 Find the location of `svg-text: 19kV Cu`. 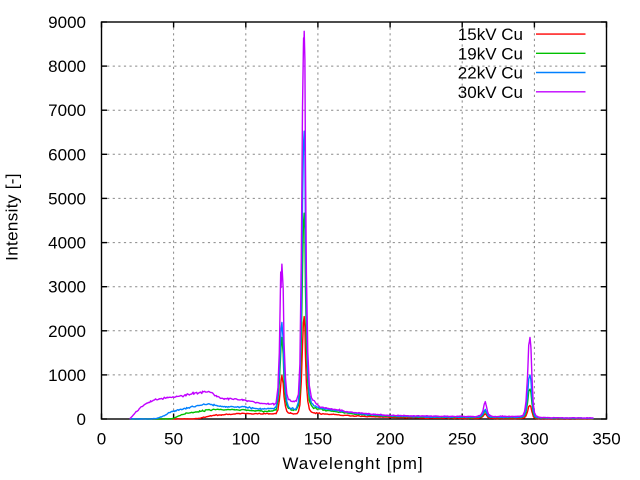

svg-text: 19kV Cu is located at coordinates (490, 53).